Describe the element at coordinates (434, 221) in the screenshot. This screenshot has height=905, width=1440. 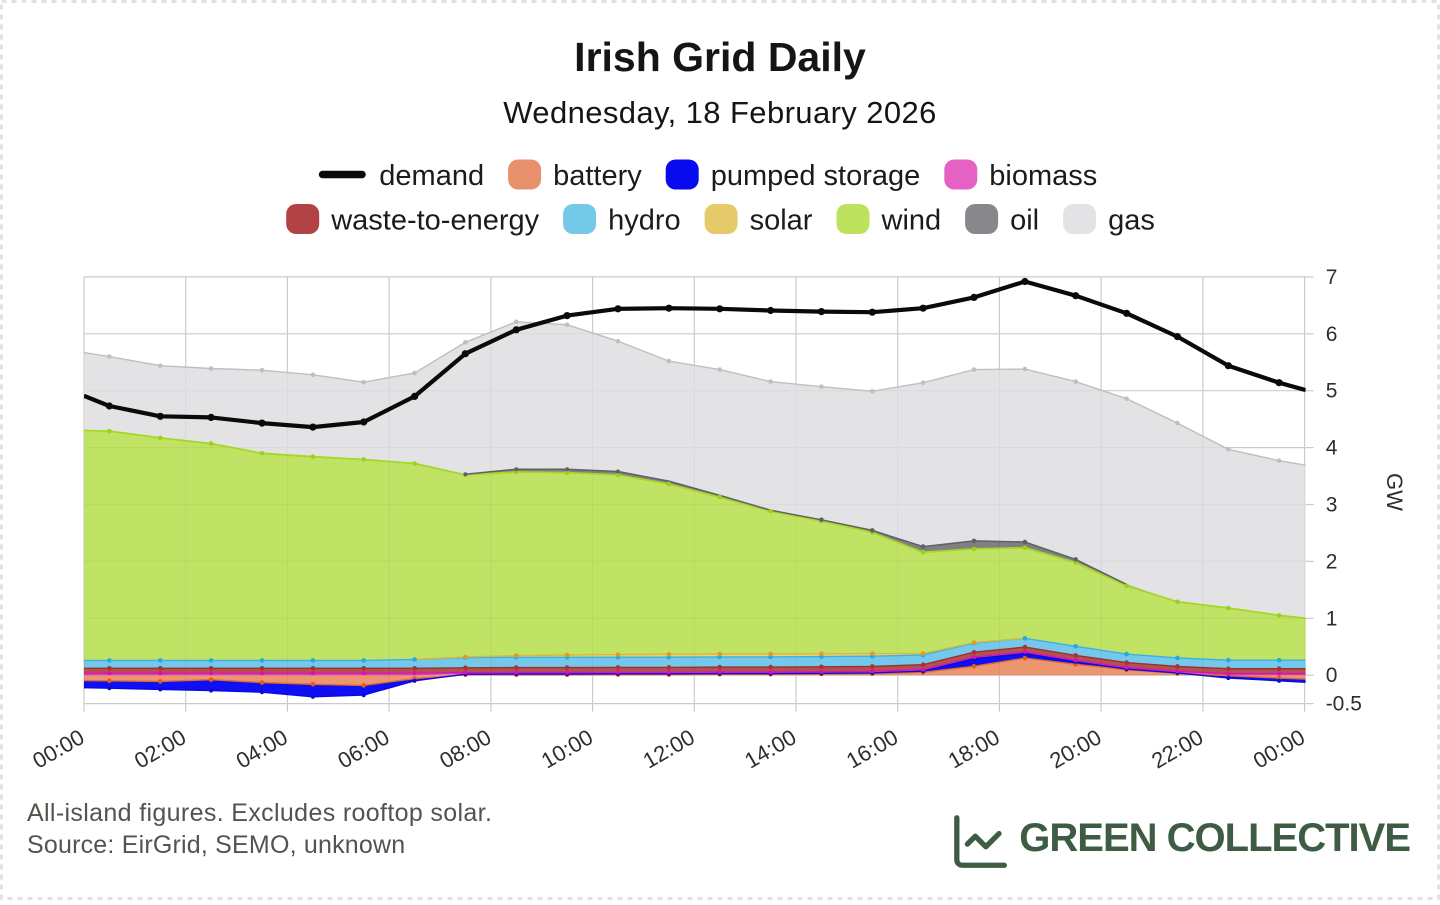
I see `svg-text: waste-to-energy` at that location.